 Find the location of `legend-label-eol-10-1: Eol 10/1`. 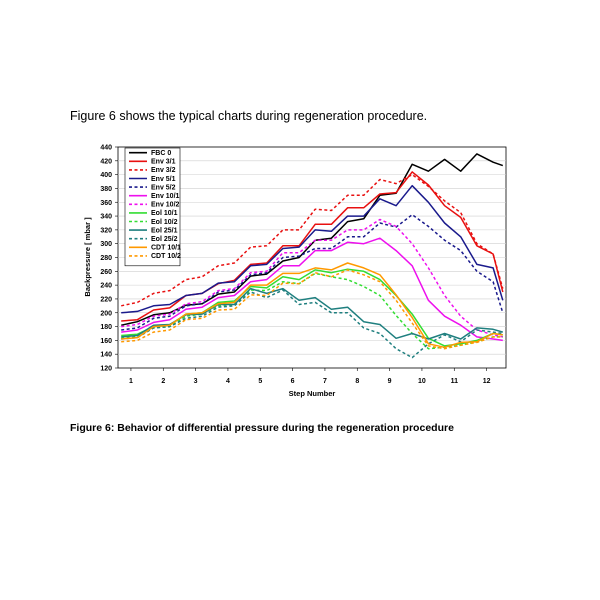

legend-label-eol-10-1: Eol 10/1 is located at coordinates (164, 213).